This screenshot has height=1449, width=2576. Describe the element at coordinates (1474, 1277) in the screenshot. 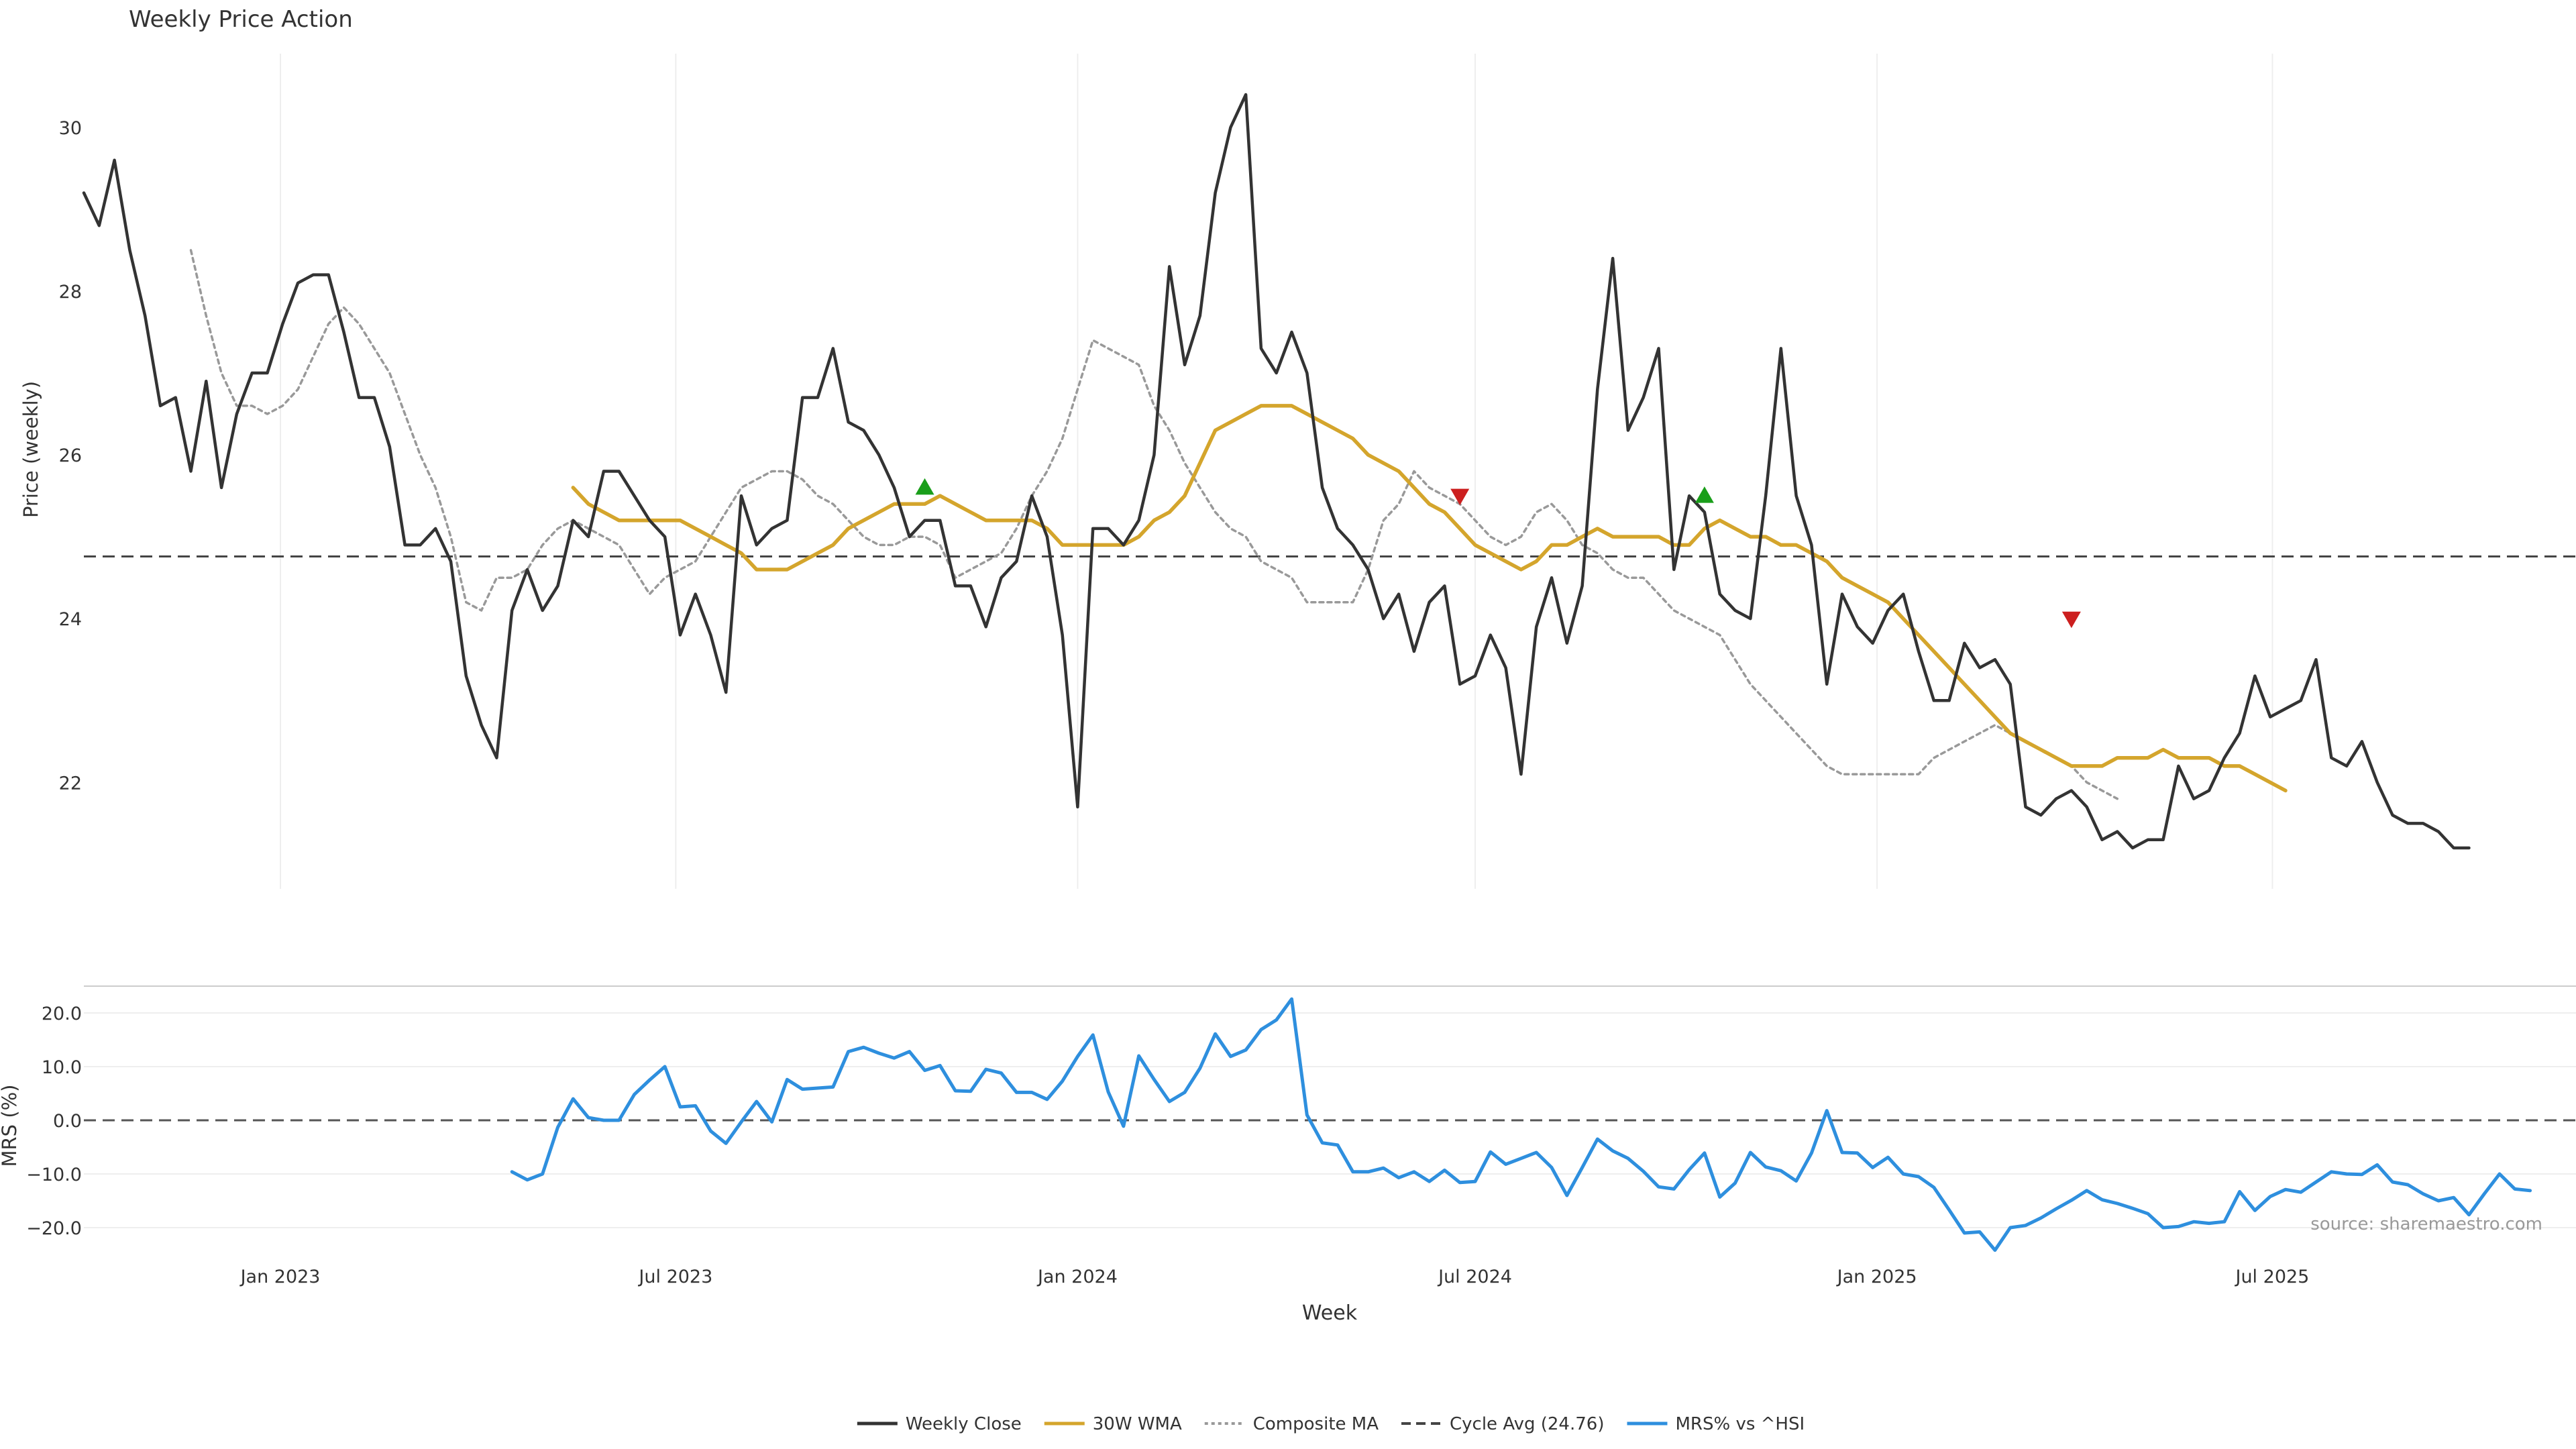

I see `x-tick-label: Jul 2024` at that location.